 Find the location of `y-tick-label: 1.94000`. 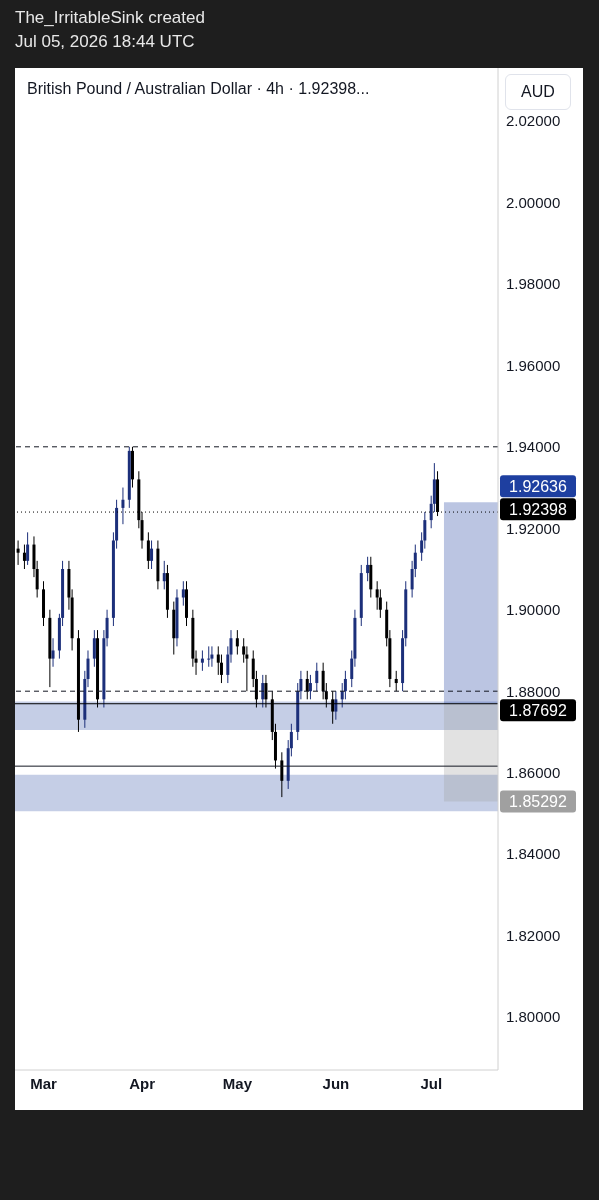

y-tick-label: 1.94000 is located at coordinates (533, 447).